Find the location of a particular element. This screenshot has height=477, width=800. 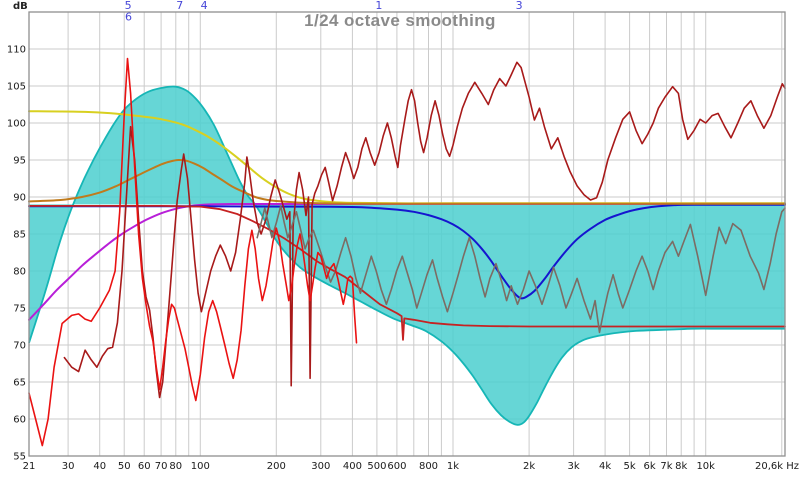

filter-marker-6: 6 is located at coordinates (128, 17).